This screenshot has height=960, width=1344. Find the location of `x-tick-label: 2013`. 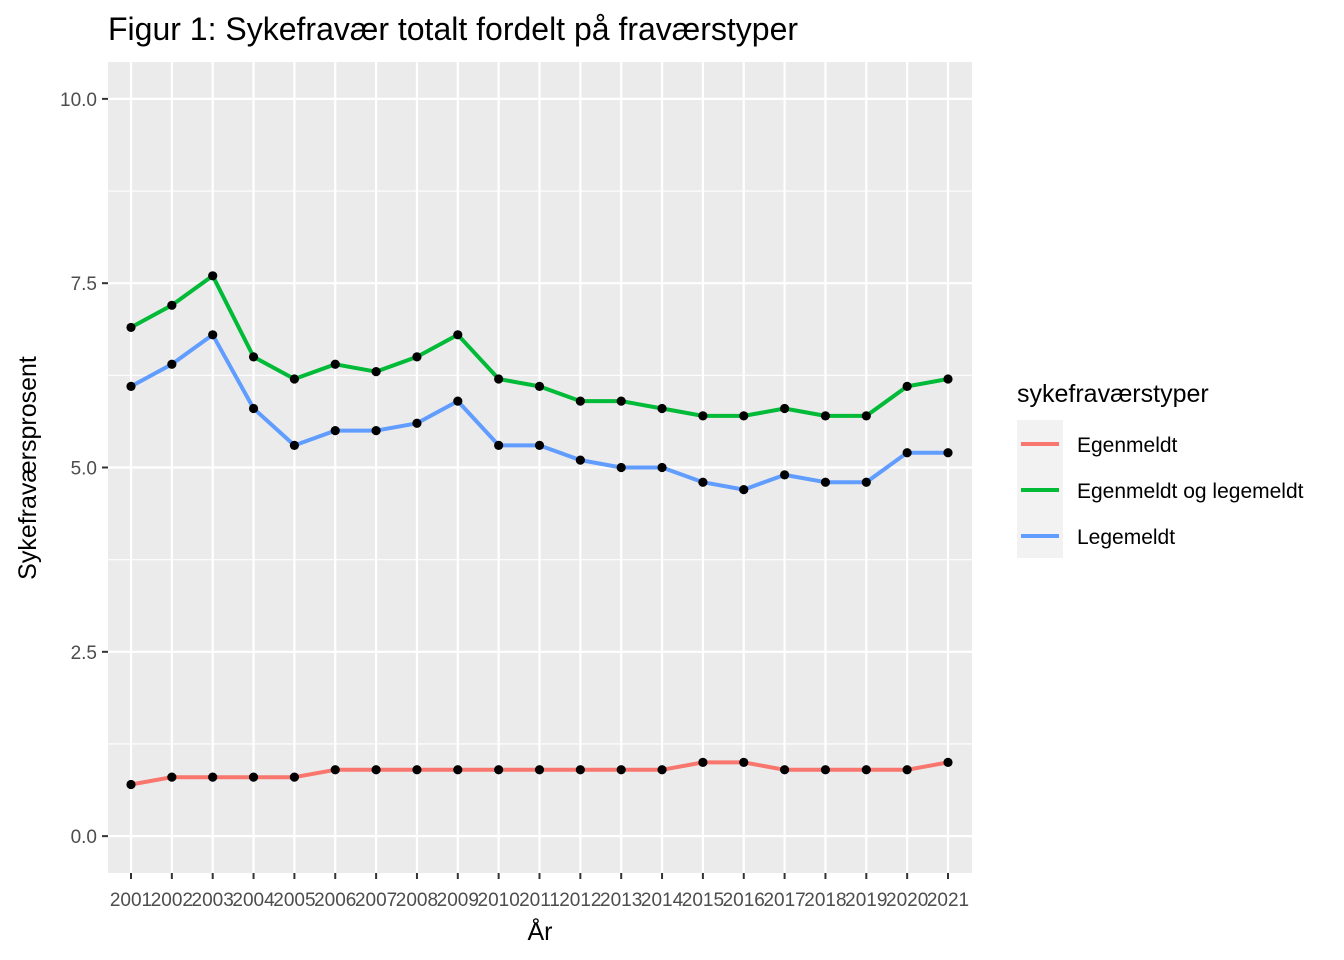

x-tick-label: 2013 is located at coordinates (621, 900).